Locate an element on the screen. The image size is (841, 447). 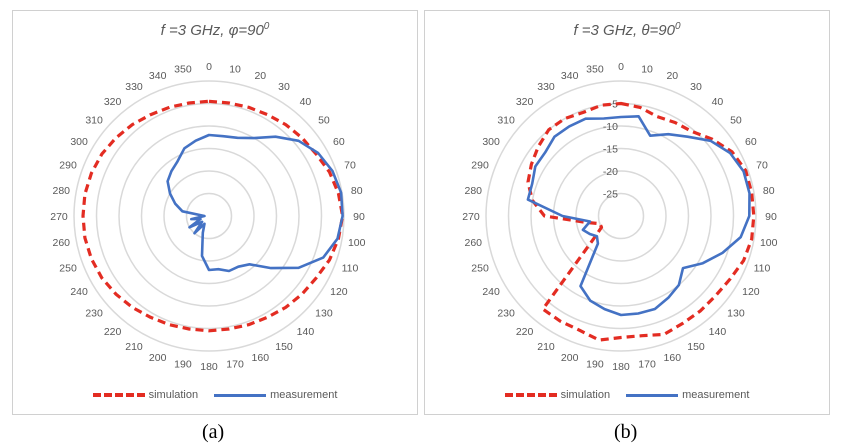
caption-b: (b) is located at coordinates (626, 432).